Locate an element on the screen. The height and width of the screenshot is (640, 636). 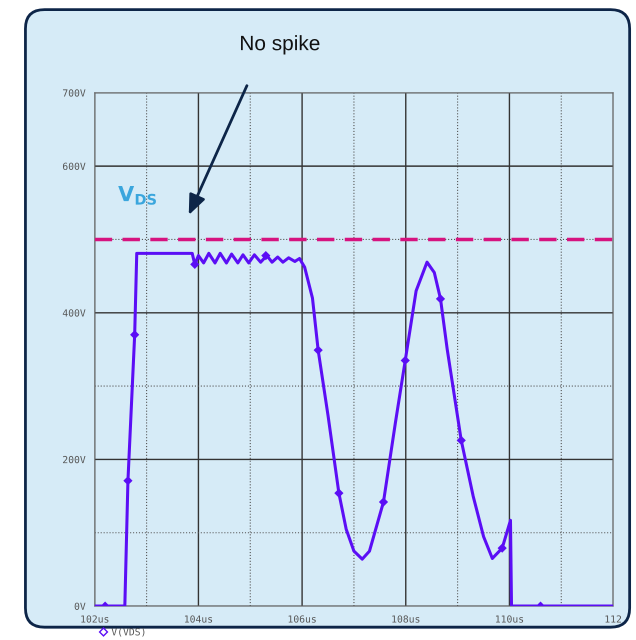
y-tick-label: 400V is located at coordinates (74, 313).